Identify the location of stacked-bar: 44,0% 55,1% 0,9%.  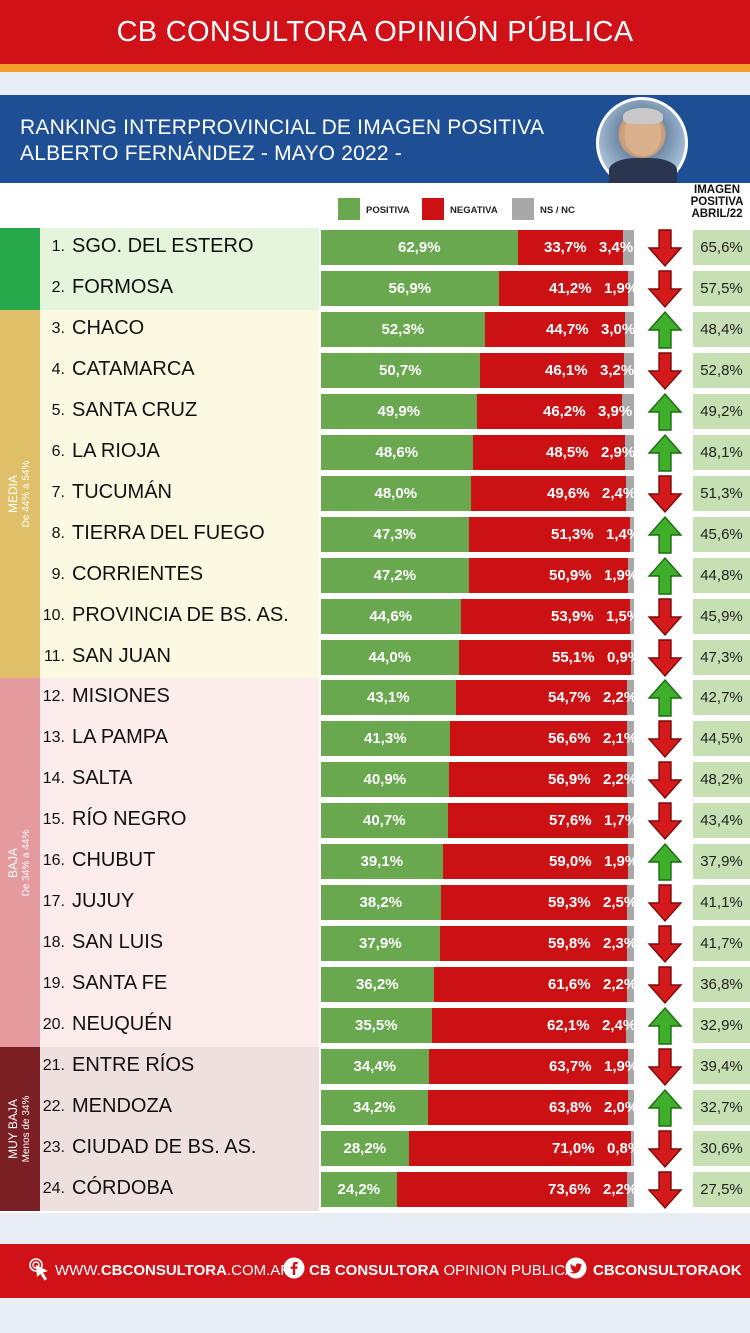
(477, 657).